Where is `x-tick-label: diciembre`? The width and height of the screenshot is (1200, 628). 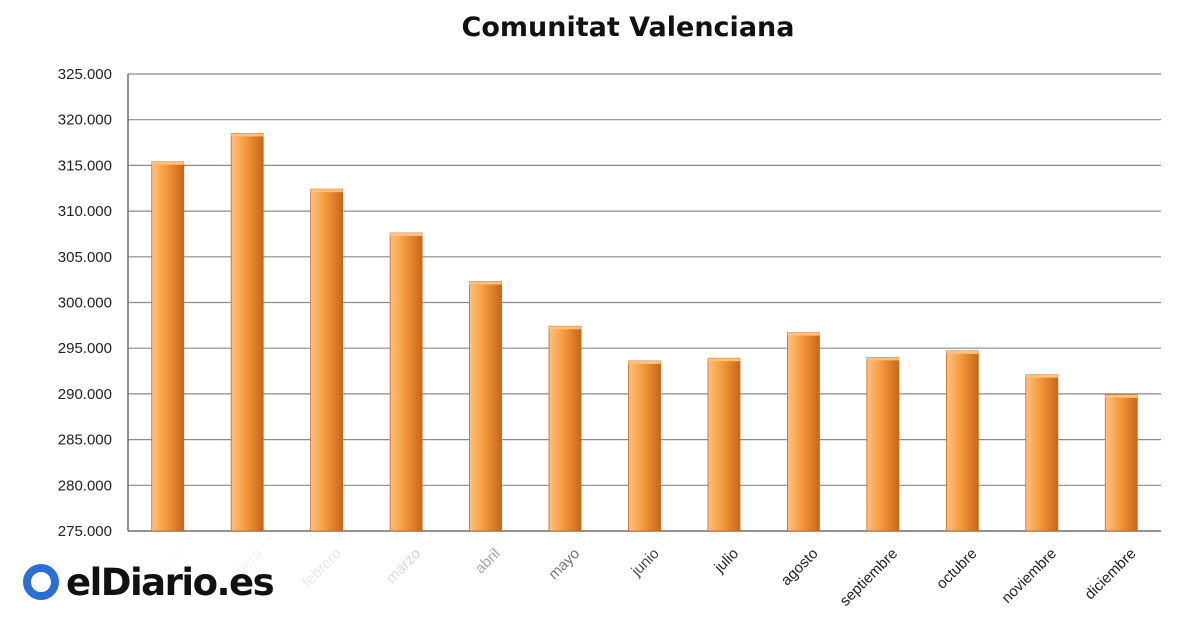 x-tick-label: diciembre is located at coordinates (1110, 574).